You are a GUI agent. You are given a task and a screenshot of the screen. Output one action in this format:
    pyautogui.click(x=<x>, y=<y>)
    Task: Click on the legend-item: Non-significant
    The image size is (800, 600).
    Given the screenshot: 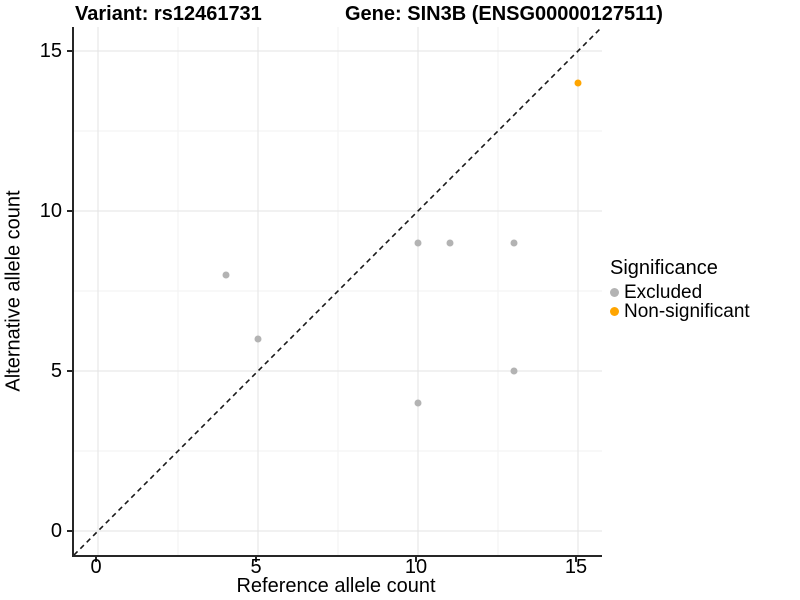 What is the action you would take?
    pyautogui.click(x=704, y=311)
    